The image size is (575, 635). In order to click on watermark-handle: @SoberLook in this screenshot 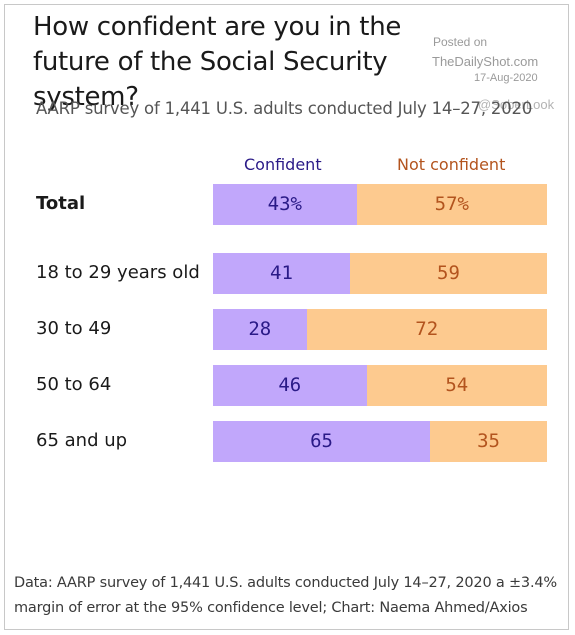, I will do `click(516, 104)`.